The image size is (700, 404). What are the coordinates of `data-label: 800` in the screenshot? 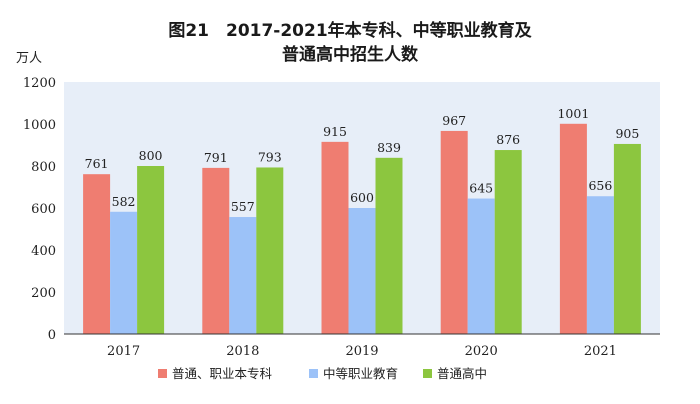 It's located at (151, 155).